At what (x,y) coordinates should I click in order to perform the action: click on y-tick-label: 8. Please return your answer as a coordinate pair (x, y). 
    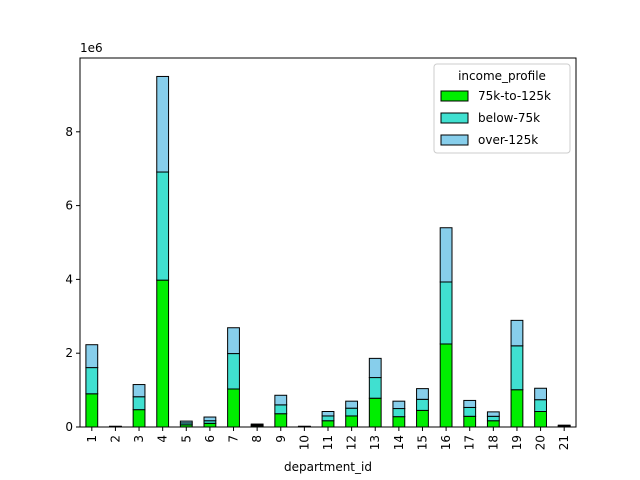
    Looking at the image, I should click on (69, 132).